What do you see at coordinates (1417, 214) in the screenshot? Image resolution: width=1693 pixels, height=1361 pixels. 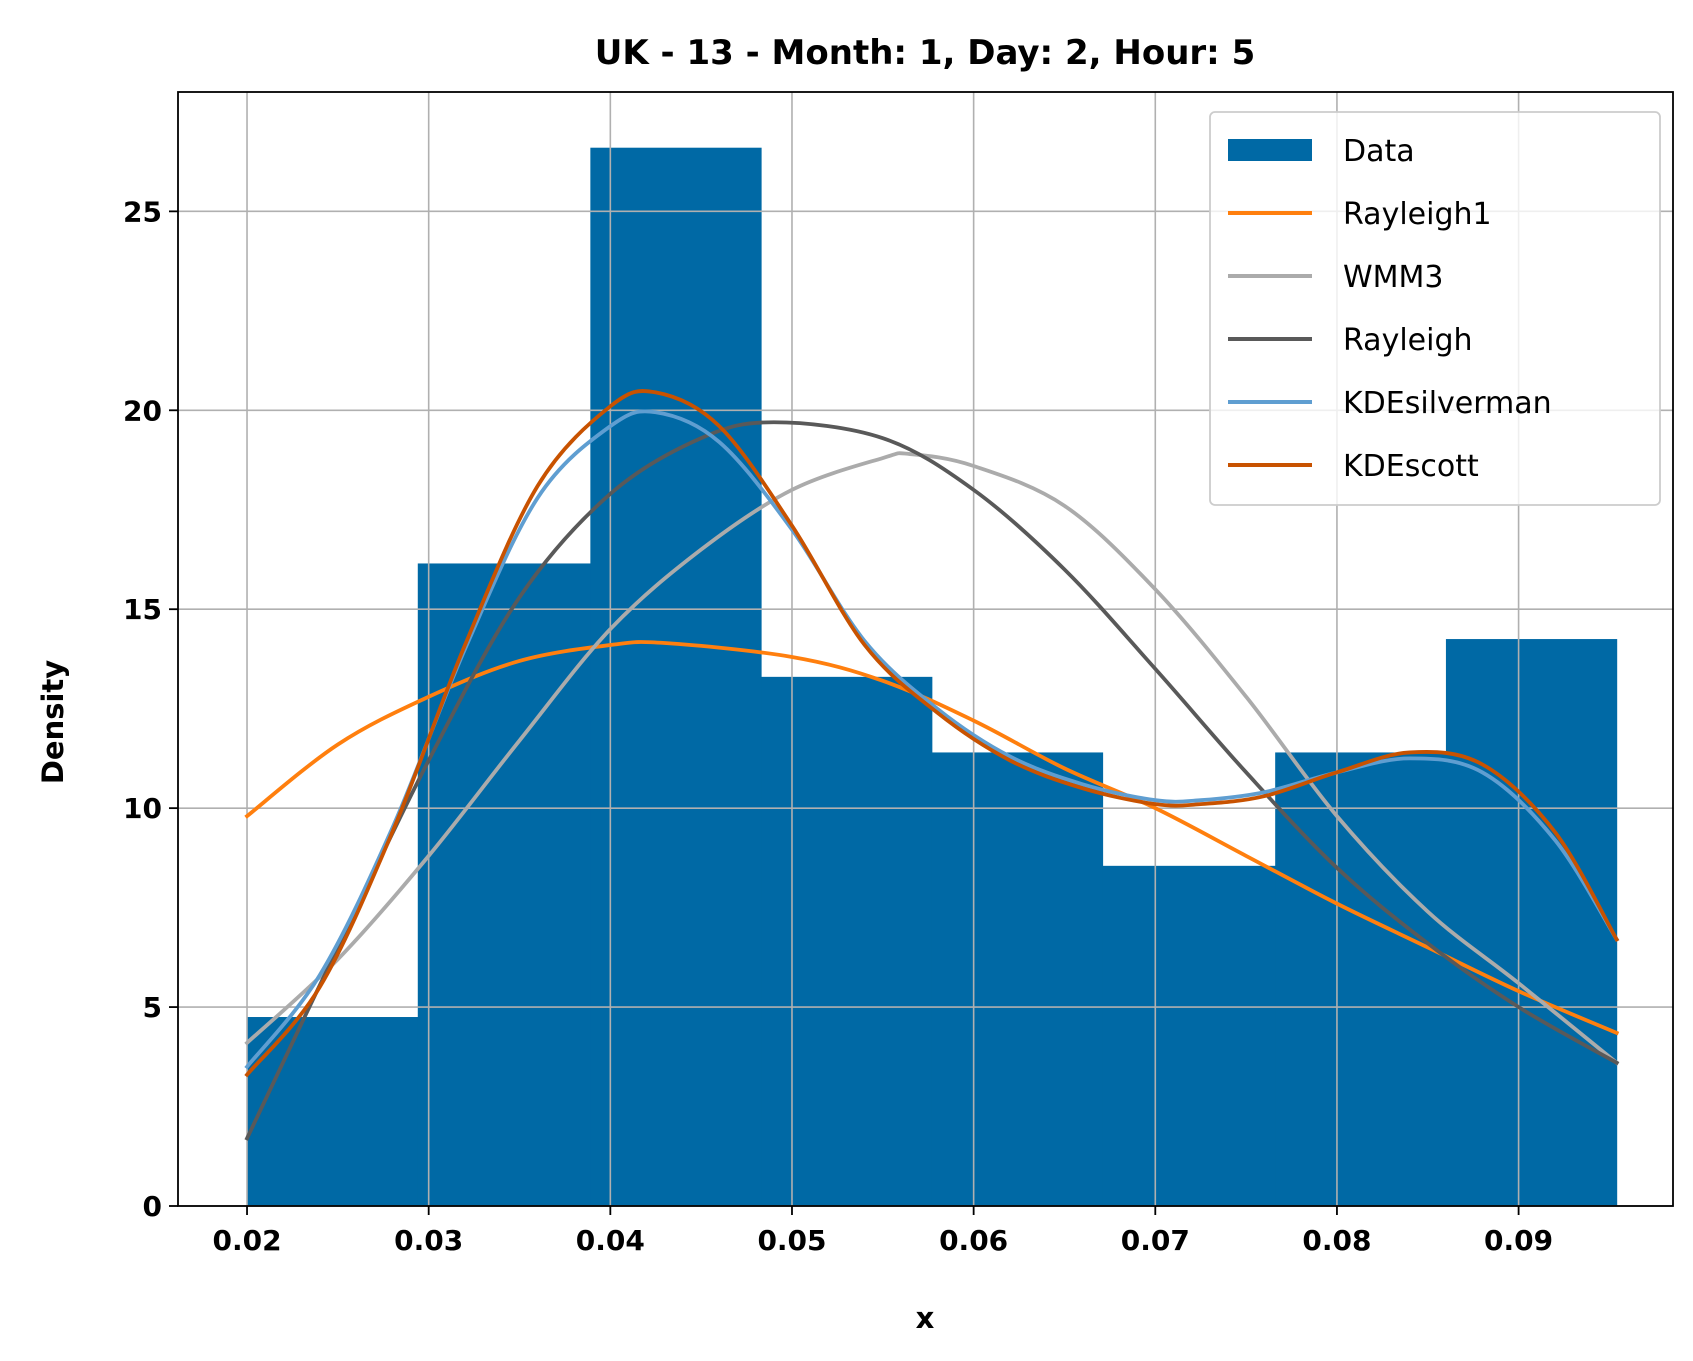 I see `legend-label-rayleigh1: Rayleigh1` at bounding box center [1417, 214].